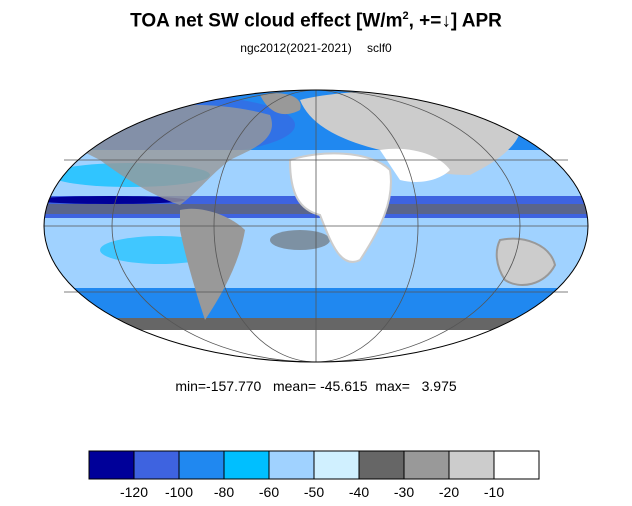  What do you see at coordinates (266, 21) in the screenshot?
I see `title-main: TOA net SW cloud effect [W/m` at bounding box center [266, 21].